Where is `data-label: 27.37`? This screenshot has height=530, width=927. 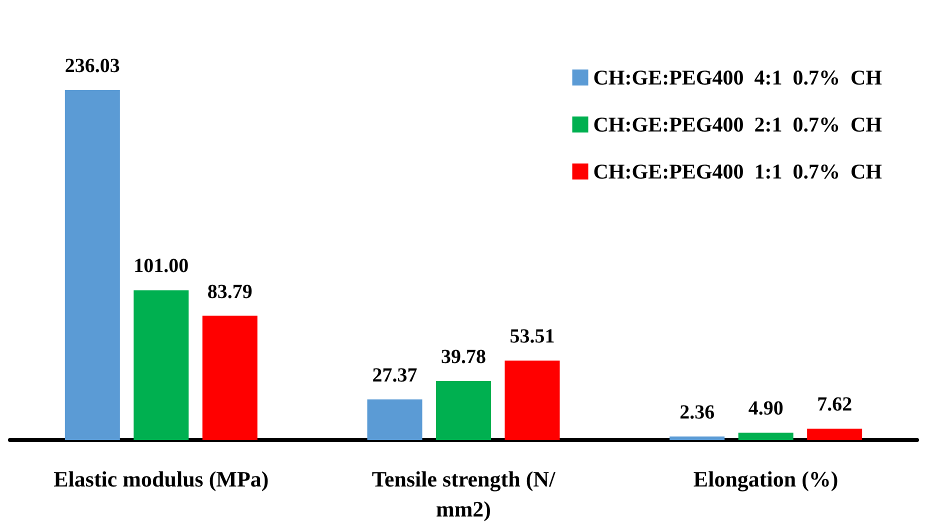 data-label: 27.37 is located at coordinates (395, 375).